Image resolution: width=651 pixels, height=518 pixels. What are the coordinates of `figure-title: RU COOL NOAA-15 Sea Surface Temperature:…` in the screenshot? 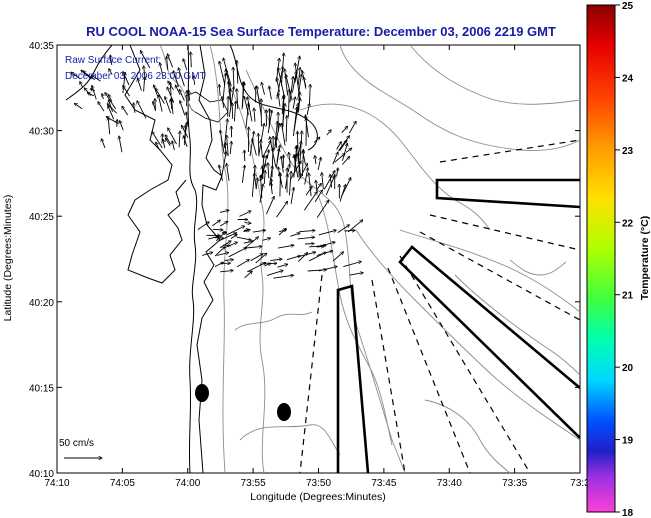 It's located at (321, 31).